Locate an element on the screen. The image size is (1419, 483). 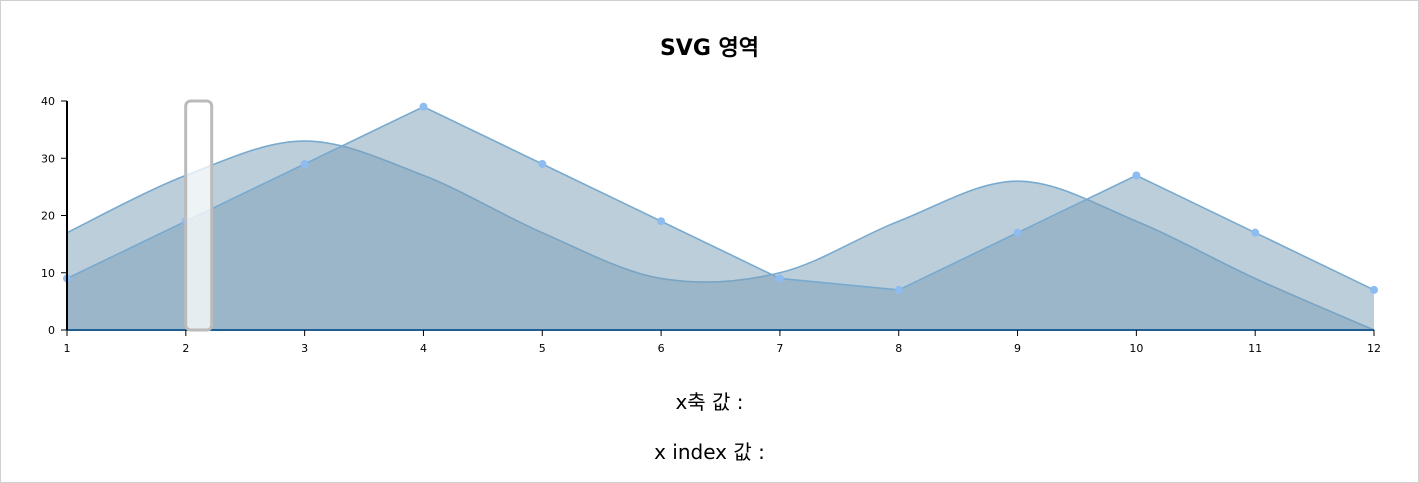
x-tick-label-6: 6 is located at coordinates (661, 348).